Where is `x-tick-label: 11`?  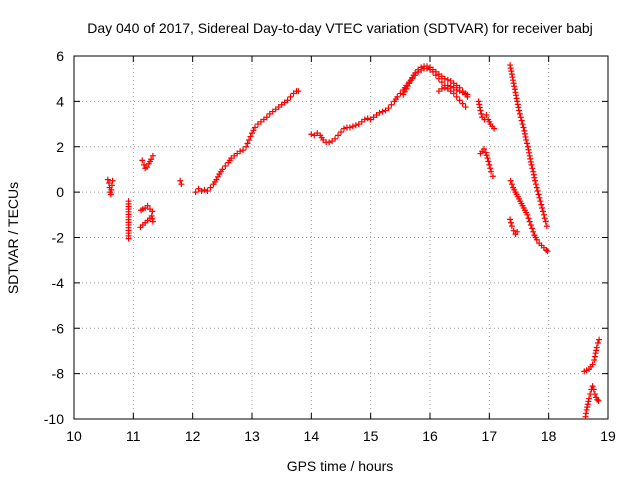 x-tick-label: 11 is located at coordinates (133, 436).